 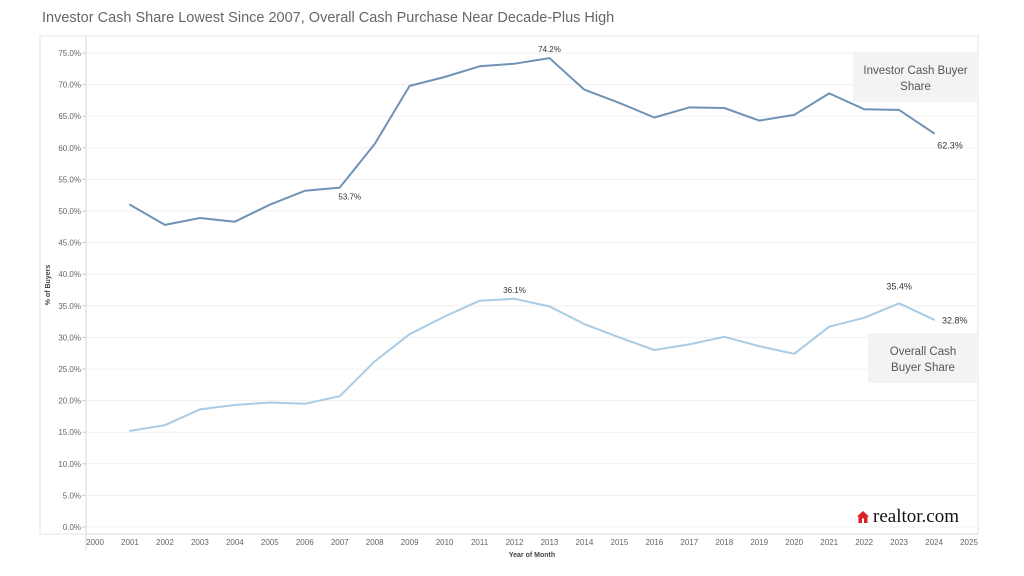 What do you see at coordinates (130, 542) in the screenshot?
I see `x-tick-label: 2001` at bounding box center [130, 542].